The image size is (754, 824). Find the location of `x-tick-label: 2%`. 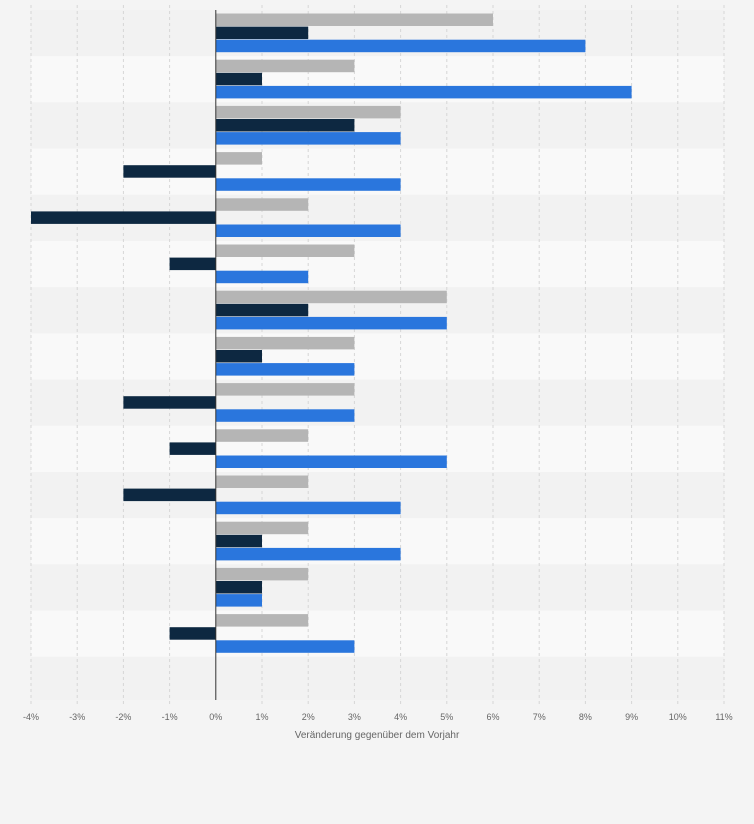

x-tick-label: 2% is located at coordinates (308, 717).